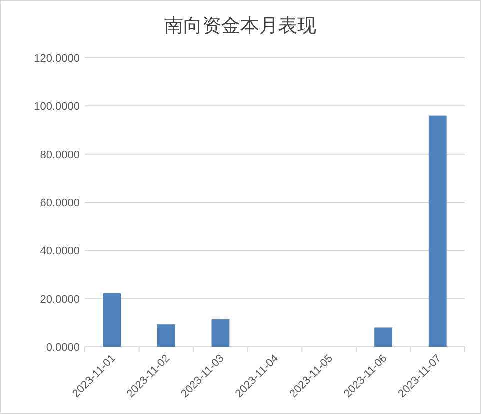 The image size is (481, 414). What do you see at coordinates (60, 252) in the screenshot?
I see `y-tick-label: 40.0000` at bounding box center [60, 252].